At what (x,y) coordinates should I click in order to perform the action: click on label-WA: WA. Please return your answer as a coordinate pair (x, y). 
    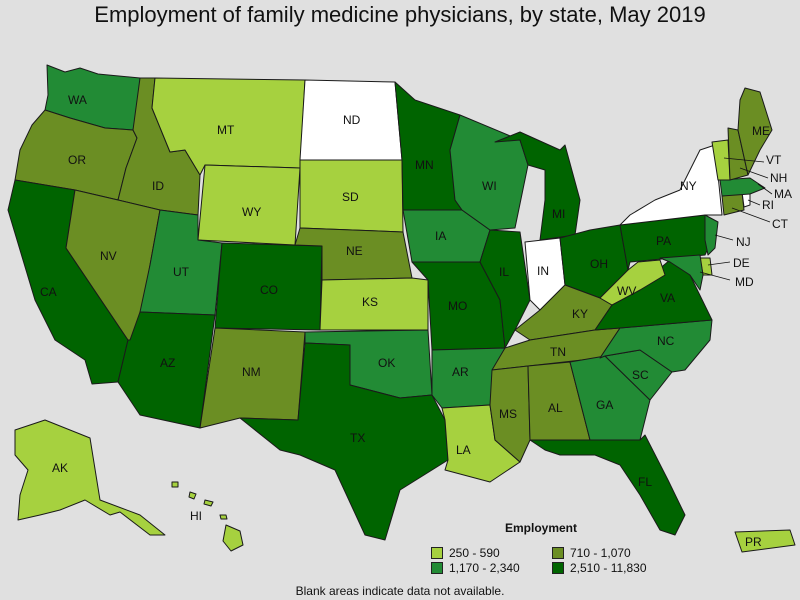
    Looking at the image, I should click on (77, 100).